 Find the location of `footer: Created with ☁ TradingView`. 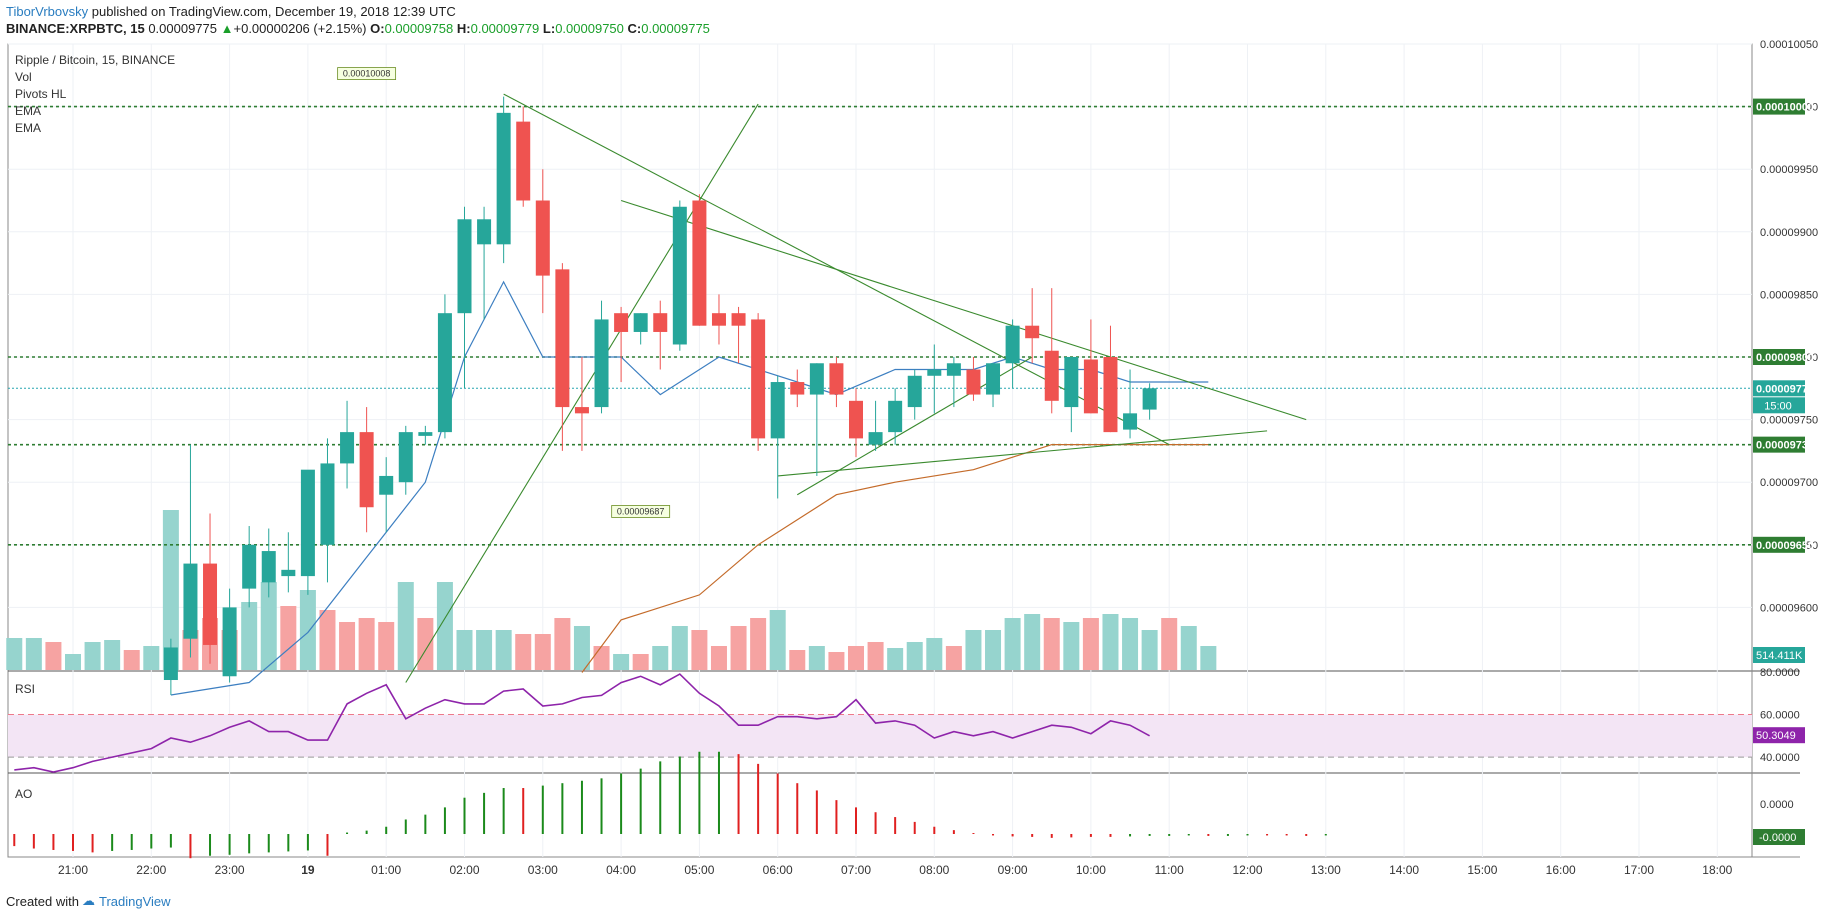

footer: Created with ☁ TradingView is located at coordinates (88, 901).